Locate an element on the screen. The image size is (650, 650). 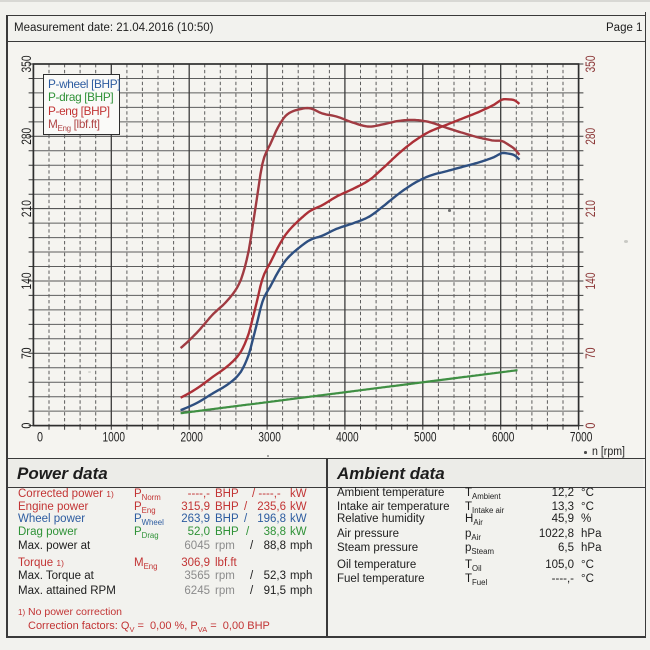
svg-text: 5000 is located at coordinates (425, 437).